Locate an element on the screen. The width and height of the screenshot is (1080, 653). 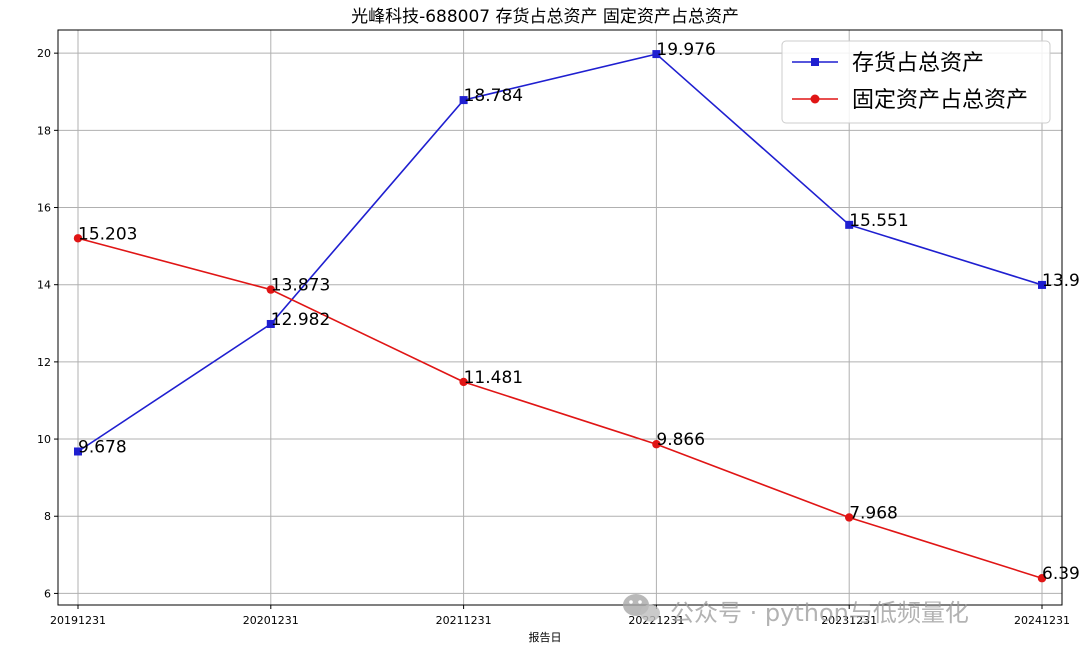
x-tick-label: 20211231 is located at coordinates (464, 620).